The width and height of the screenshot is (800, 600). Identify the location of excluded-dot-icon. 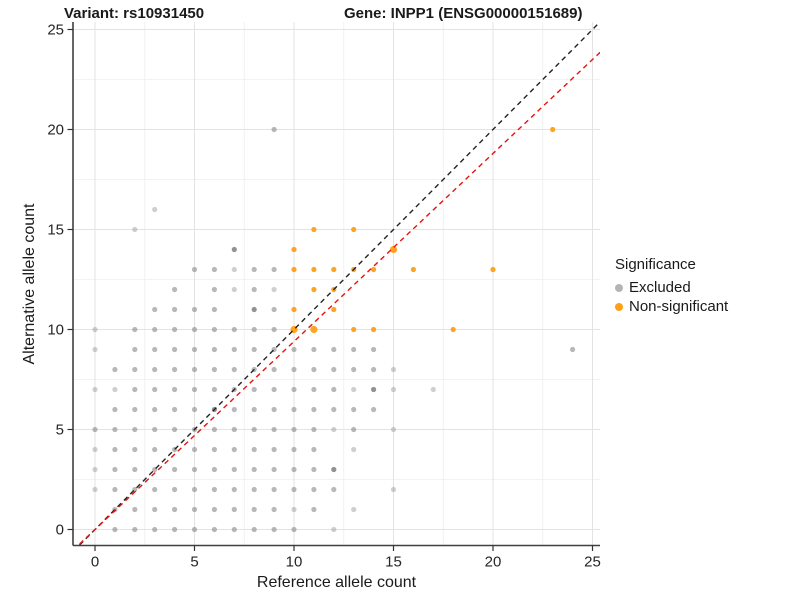
(619, 287).